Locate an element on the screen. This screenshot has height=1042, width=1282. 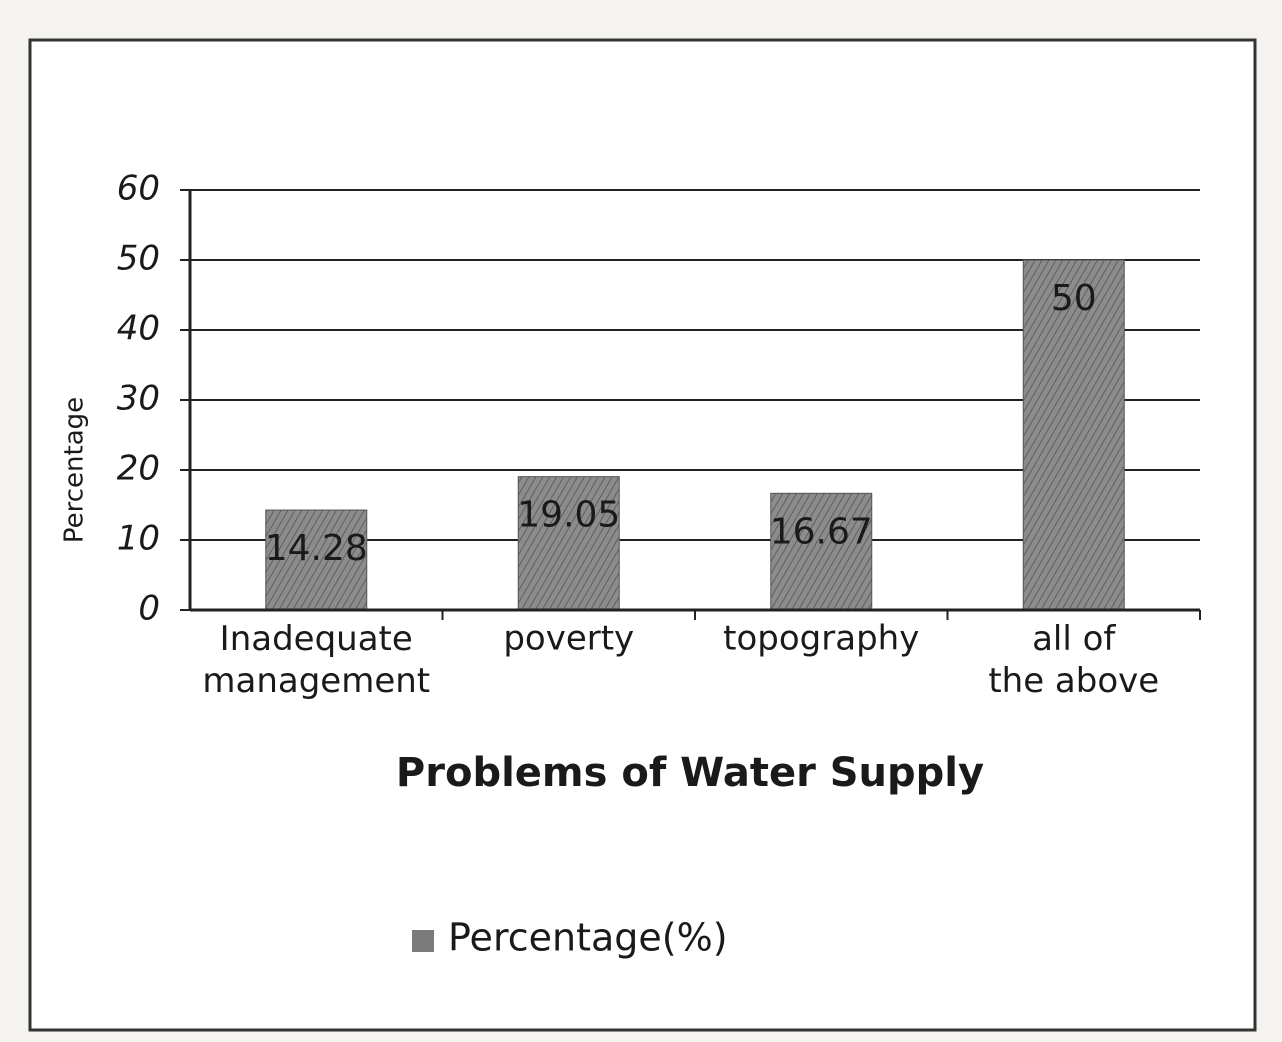
y-tick-label: 40 is located at coordinates (138, 329).